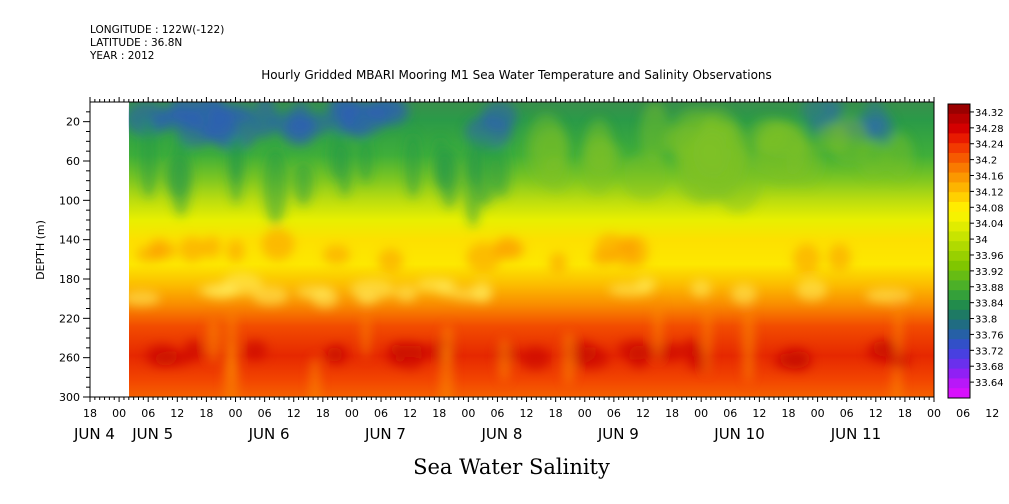 The image size is (1009, 504). What do you see at coordinates (989, 288) in the screenshot?
I see `colorbar-label: 33.88` at bounding box center [989, 288].